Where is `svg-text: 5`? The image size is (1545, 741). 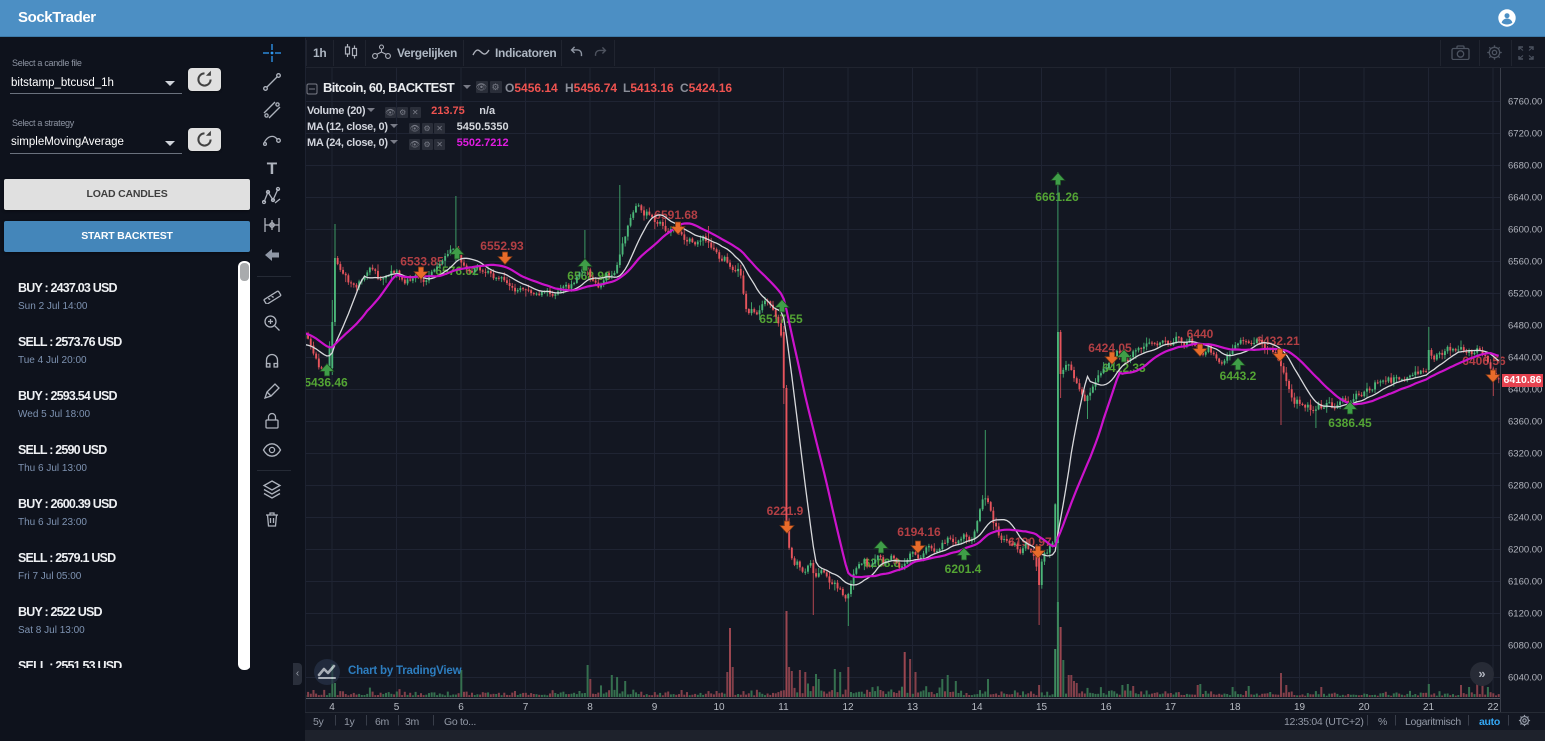
svg-text: 5 is located at coordinates (397, 707).